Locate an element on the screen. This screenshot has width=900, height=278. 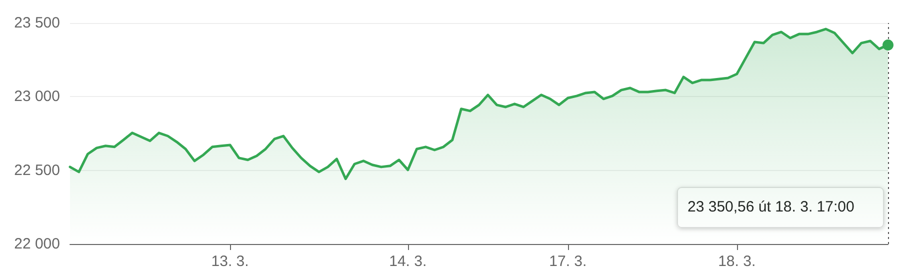
x-tick-label: 14. 3. is located at coordinates (408, 261).